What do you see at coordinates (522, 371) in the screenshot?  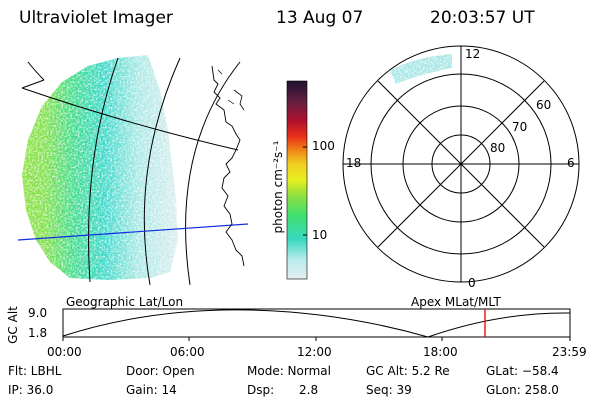 I see `glat-status: GLat: −58.4` at bounding box center [522, 371].